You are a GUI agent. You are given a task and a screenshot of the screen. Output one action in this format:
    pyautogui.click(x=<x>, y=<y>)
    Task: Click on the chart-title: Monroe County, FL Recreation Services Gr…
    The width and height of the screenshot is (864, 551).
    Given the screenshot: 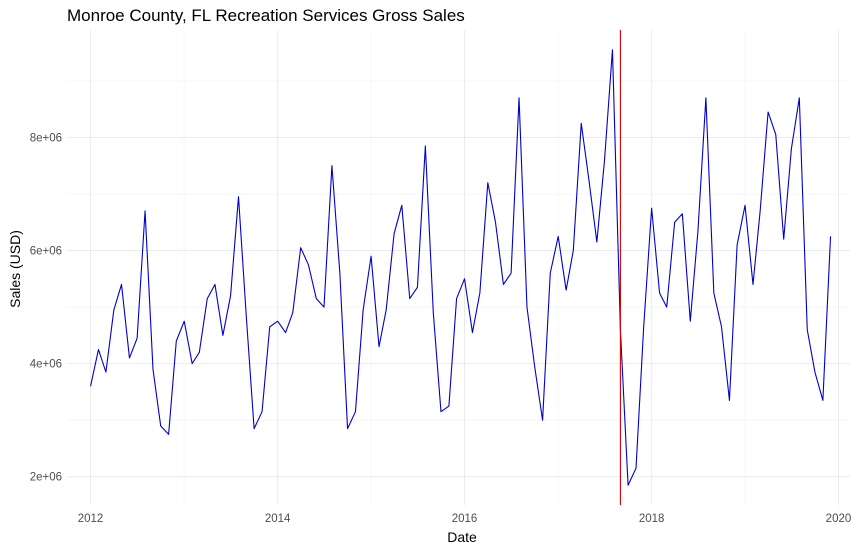 What is the action you would take?
    pyautogui.click(x=266, y=15)
    